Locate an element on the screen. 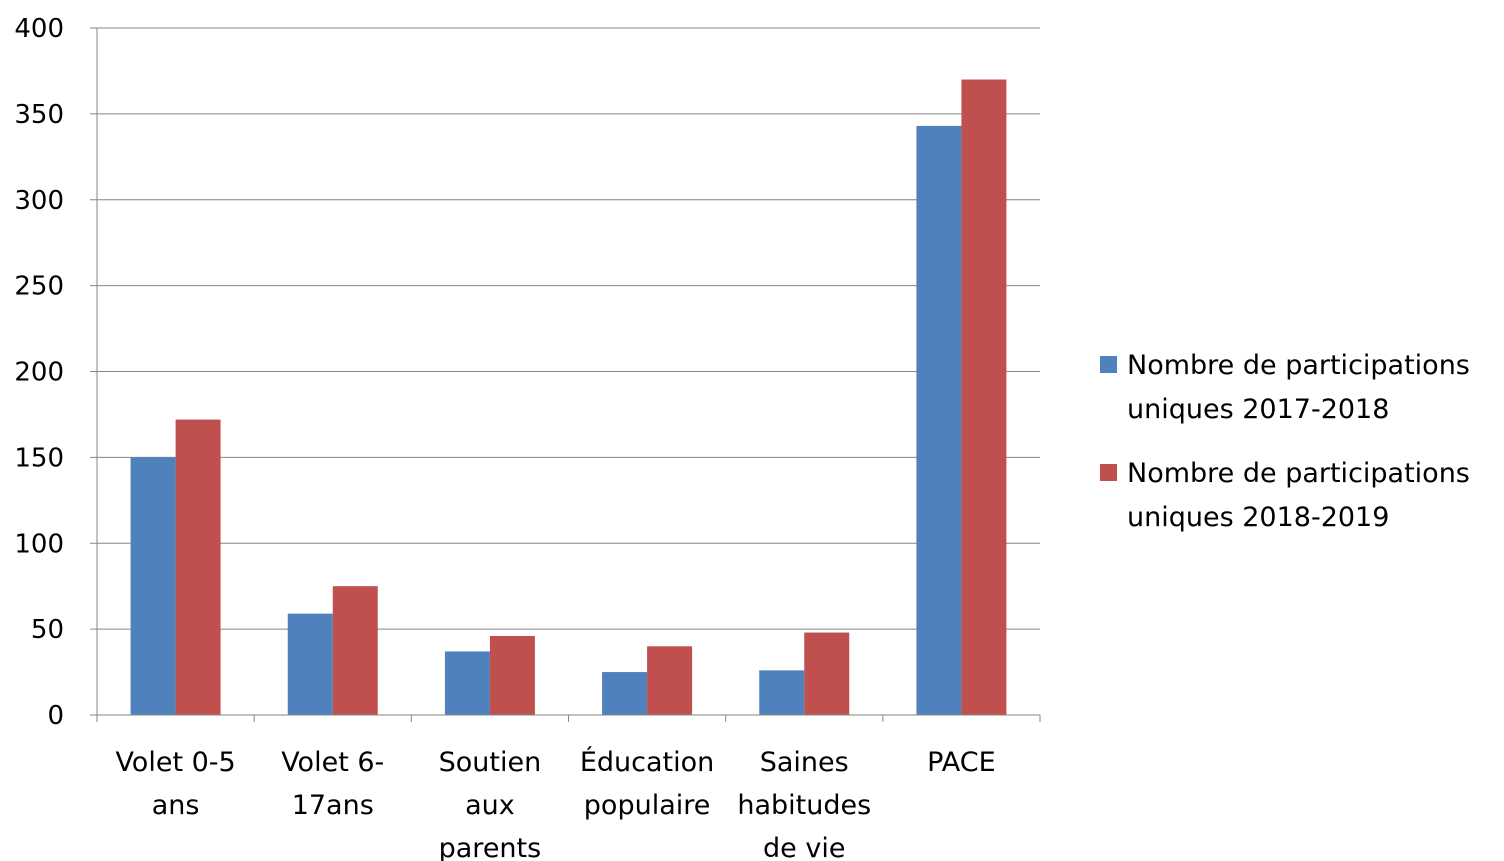  legend-entry-line: uniques 2018-2019 is located at coordinates (1258, 517).